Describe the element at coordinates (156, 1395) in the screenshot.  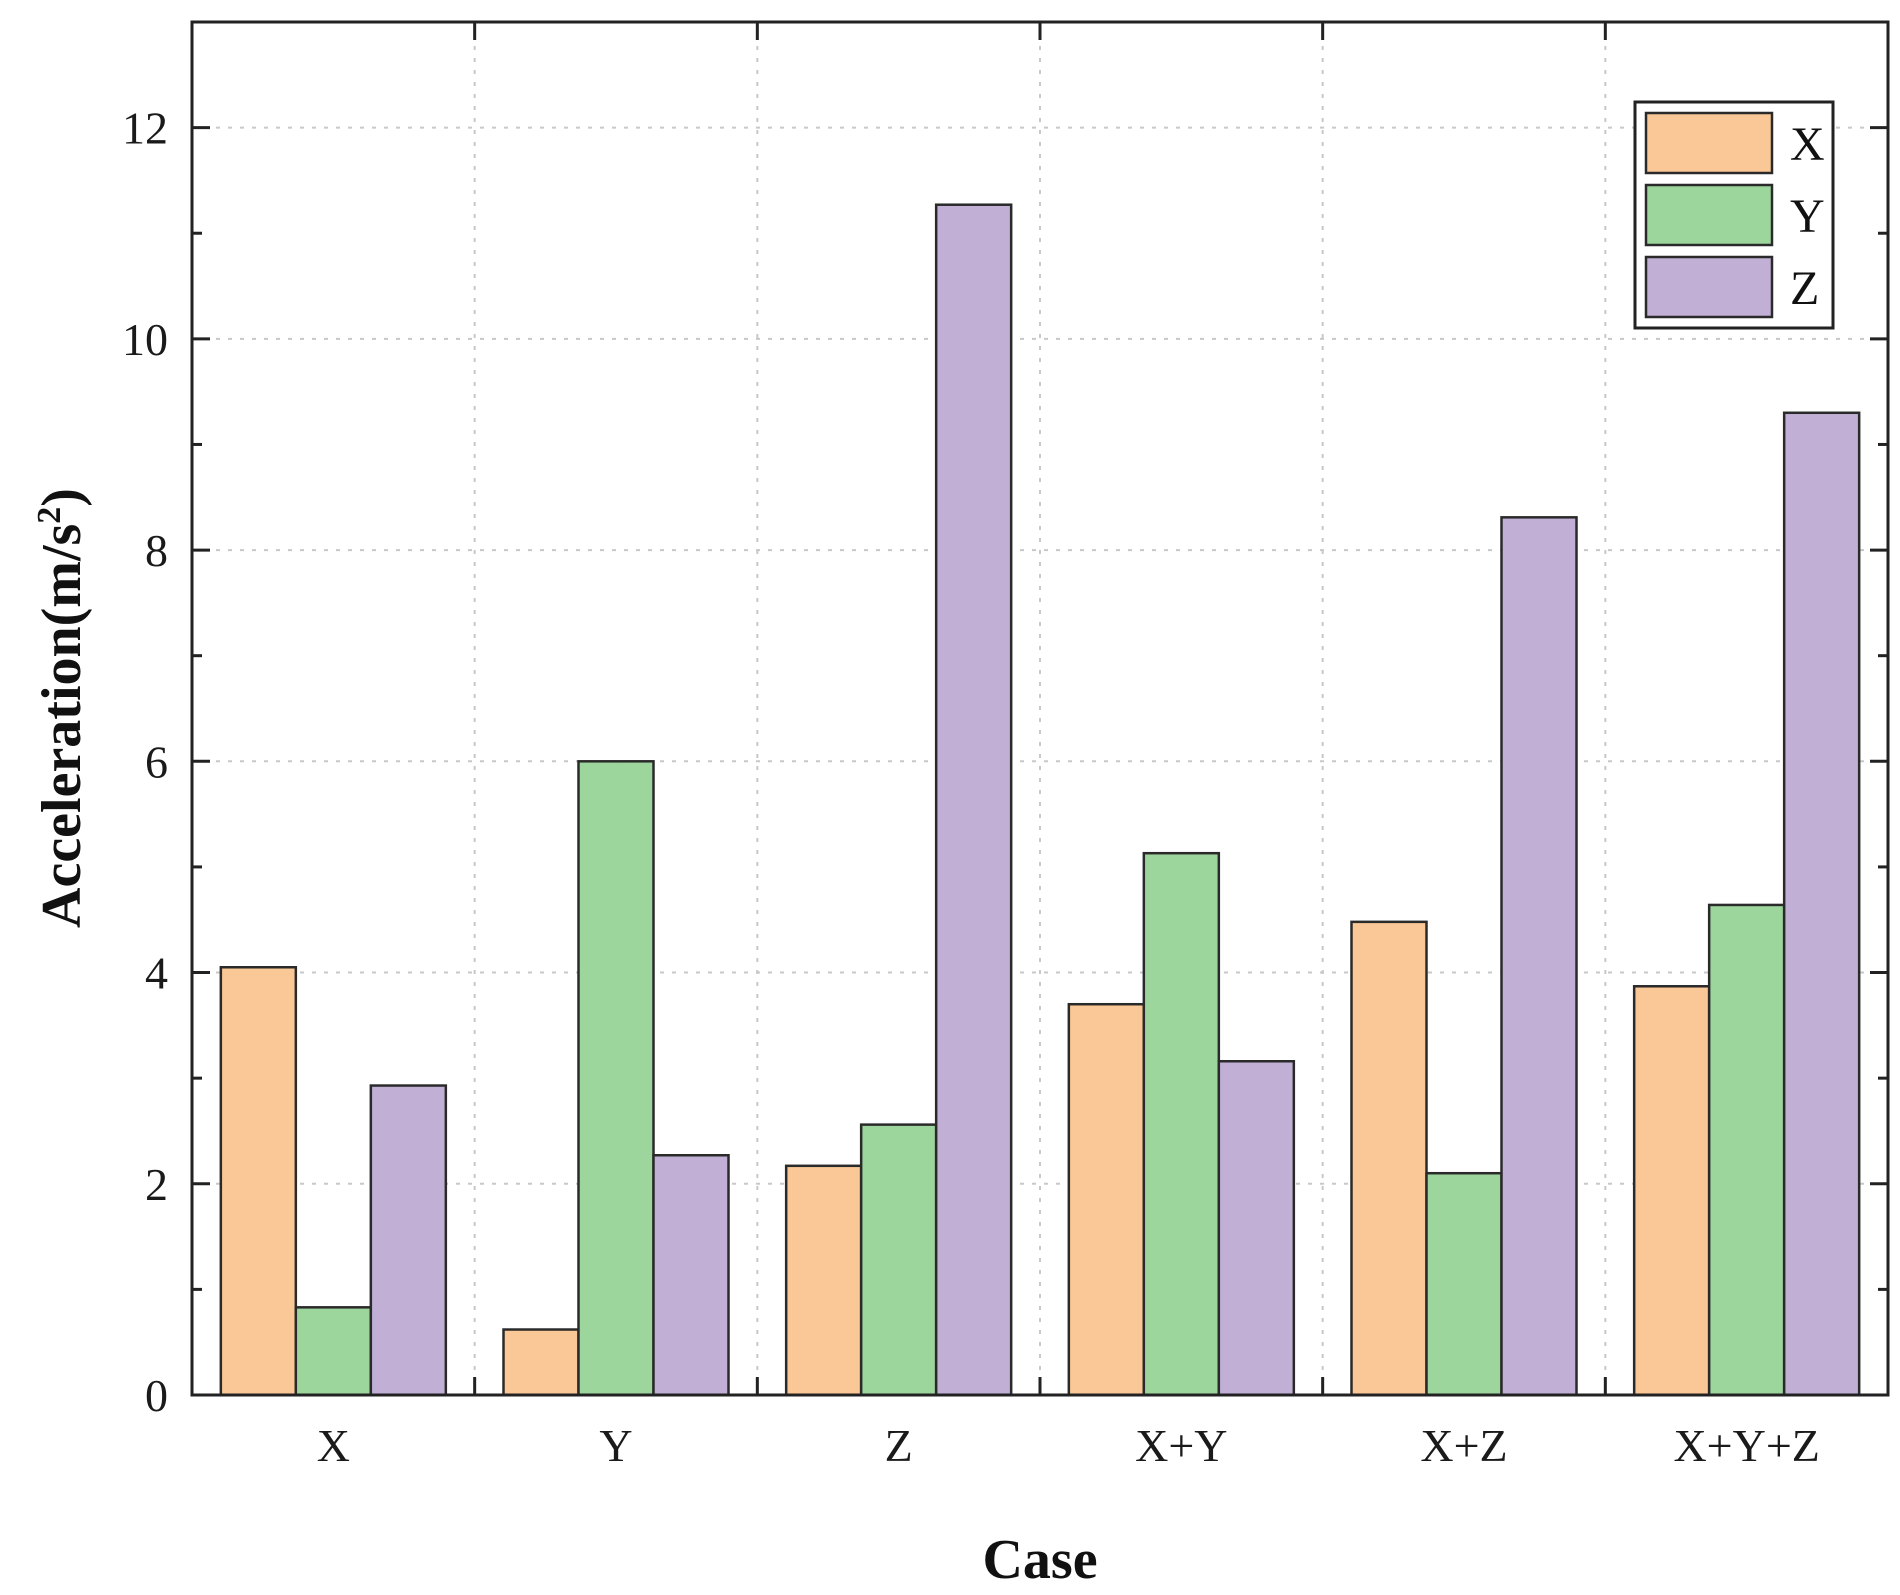
I see `y-tick-label: 0` at that location.